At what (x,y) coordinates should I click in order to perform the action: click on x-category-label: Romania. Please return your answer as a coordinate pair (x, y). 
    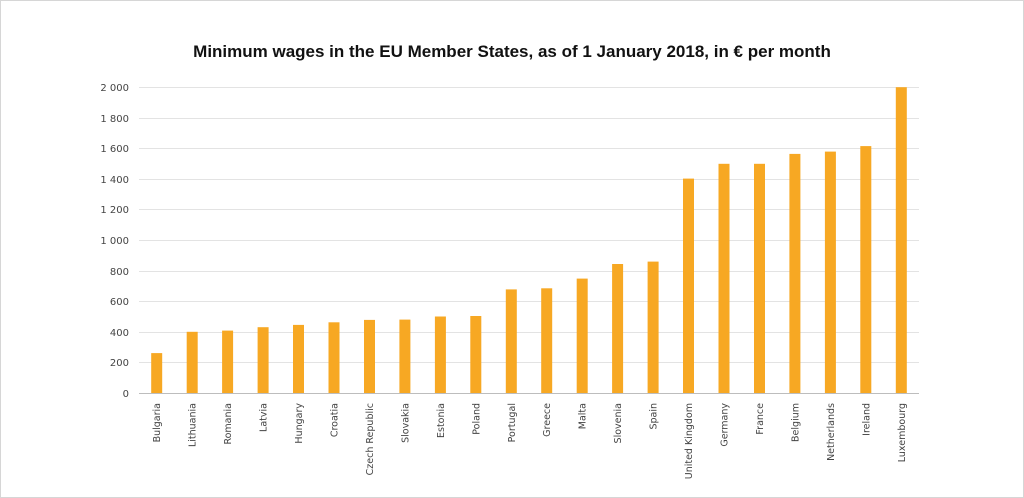
    Looking at the image, I should click on (228, 424).